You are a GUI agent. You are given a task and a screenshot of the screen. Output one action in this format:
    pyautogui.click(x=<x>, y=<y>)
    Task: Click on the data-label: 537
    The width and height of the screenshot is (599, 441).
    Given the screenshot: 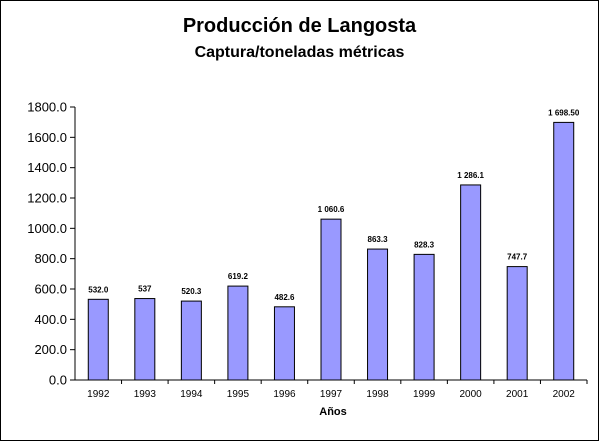 What is the action you would take?
    pyautogui.click(x=145, y=289)
    